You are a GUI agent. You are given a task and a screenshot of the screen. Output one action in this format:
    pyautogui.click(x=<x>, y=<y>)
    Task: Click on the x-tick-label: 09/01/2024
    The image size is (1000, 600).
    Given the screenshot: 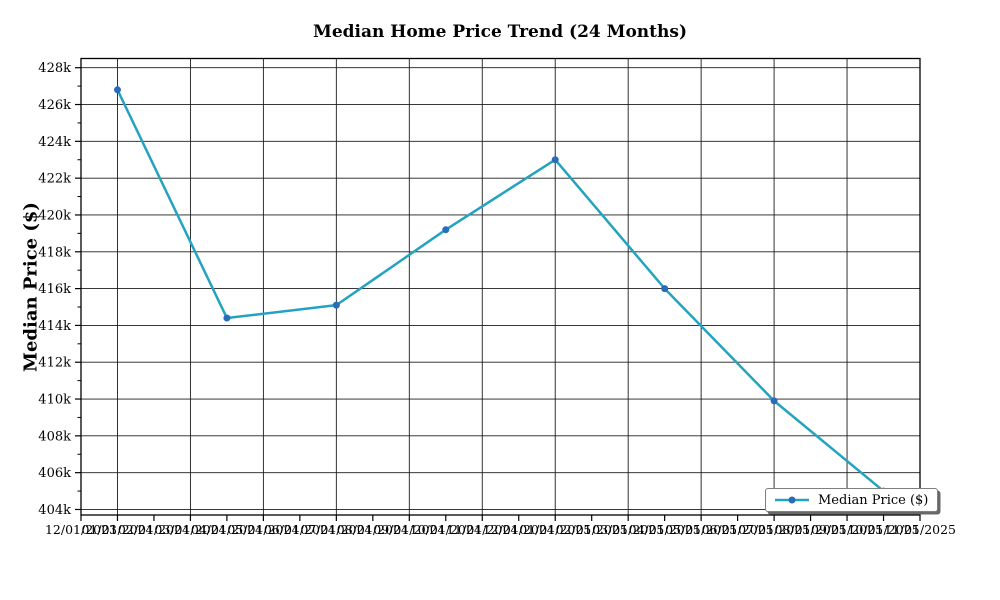 What is the action you would take?
    pyautogui.click(x=409, y=529)
    